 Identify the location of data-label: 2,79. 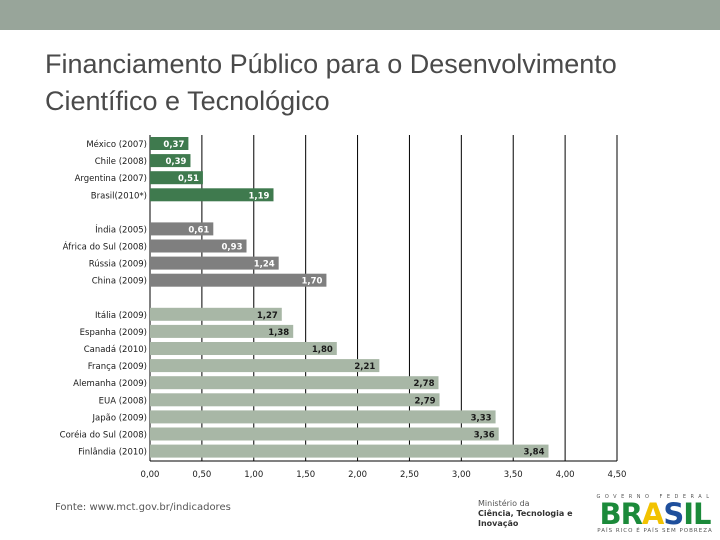
(425, 401).